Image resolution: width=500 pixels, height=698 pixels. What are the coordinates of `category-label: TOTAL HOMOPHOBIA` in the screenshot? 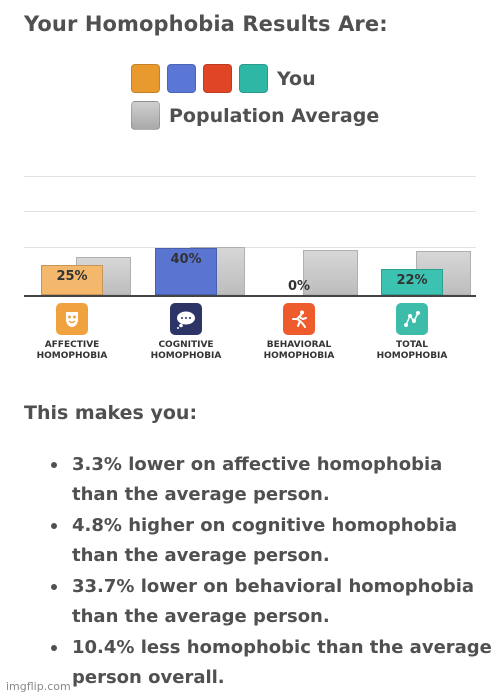 It's located at (412, 350).